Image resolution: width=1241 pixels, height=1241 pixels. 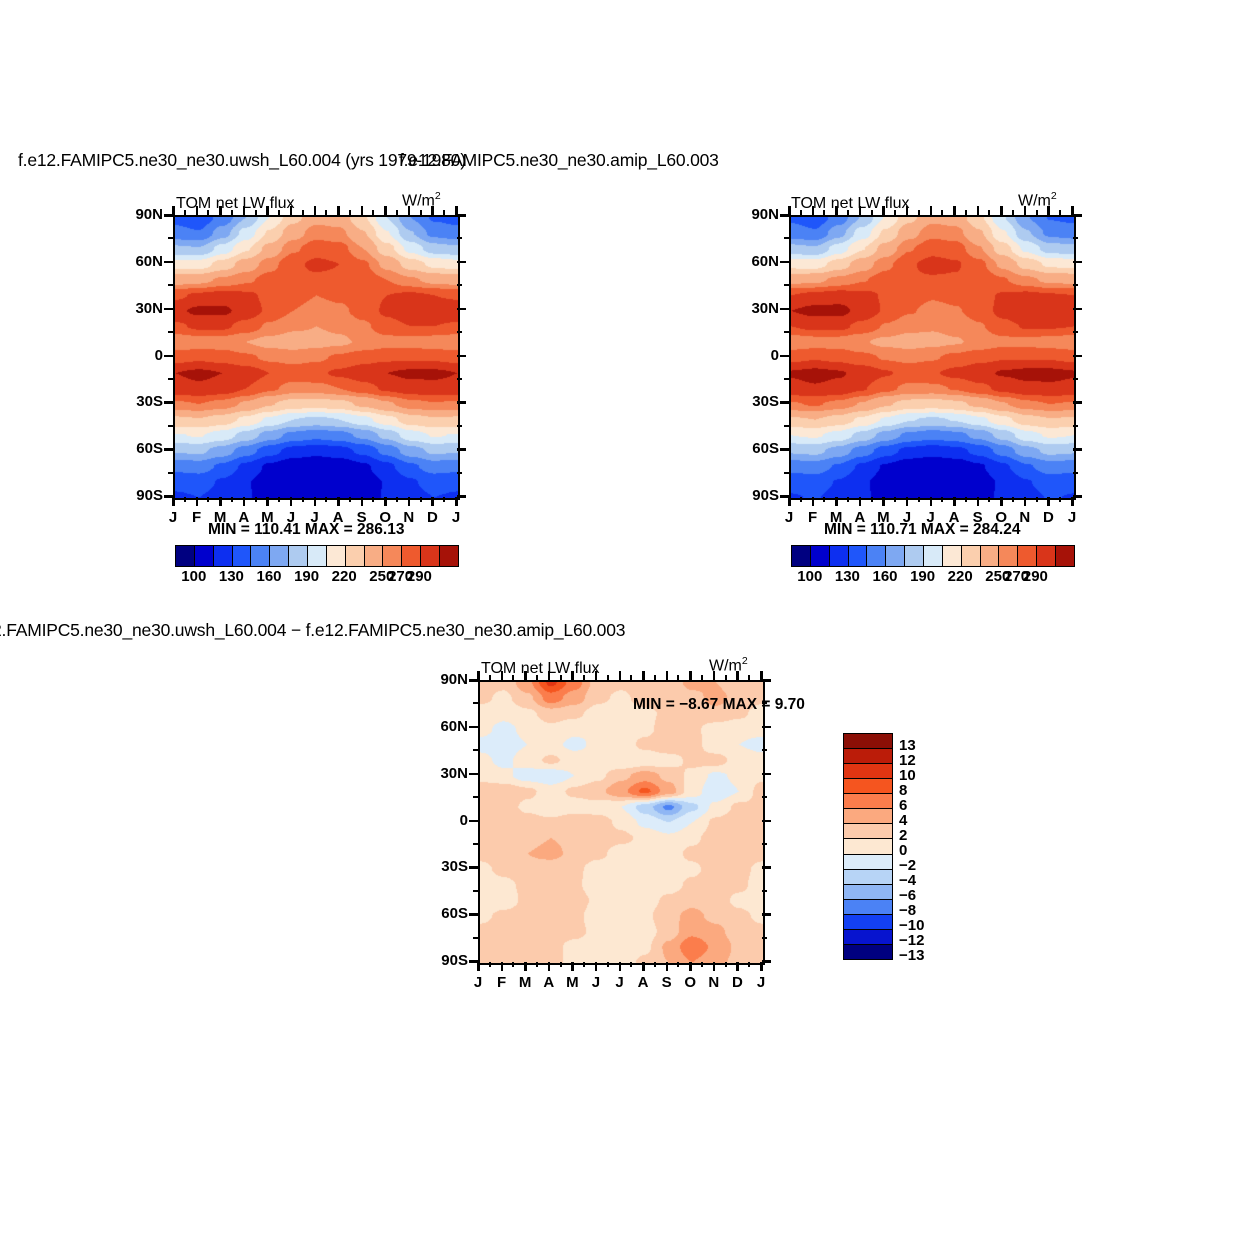 What do you see at coordinates (903, 790) in the screenshot?
I see `colorbar-tick-label: 8` at bounding box center [903, 790].